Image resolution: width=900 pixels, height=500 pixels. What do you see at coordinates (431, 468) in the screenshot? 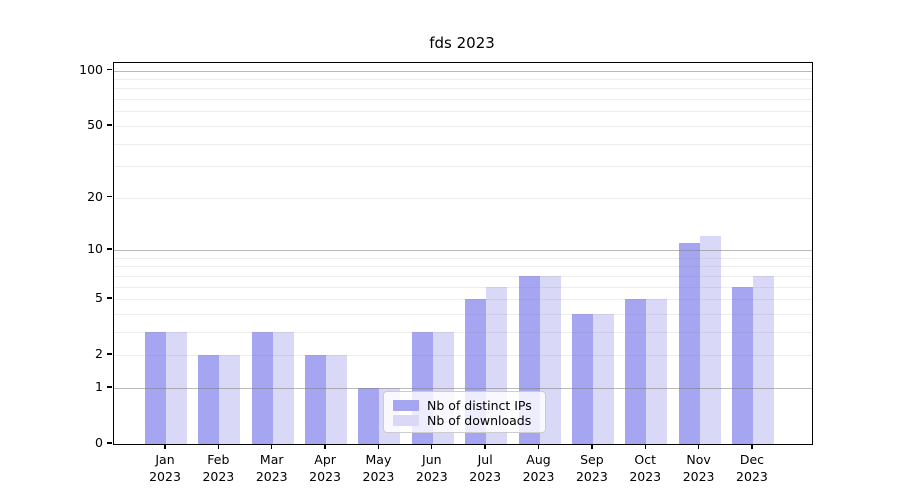
I see `x-tick-label-jun: Jun 2023` at bounding box center [431, 468].